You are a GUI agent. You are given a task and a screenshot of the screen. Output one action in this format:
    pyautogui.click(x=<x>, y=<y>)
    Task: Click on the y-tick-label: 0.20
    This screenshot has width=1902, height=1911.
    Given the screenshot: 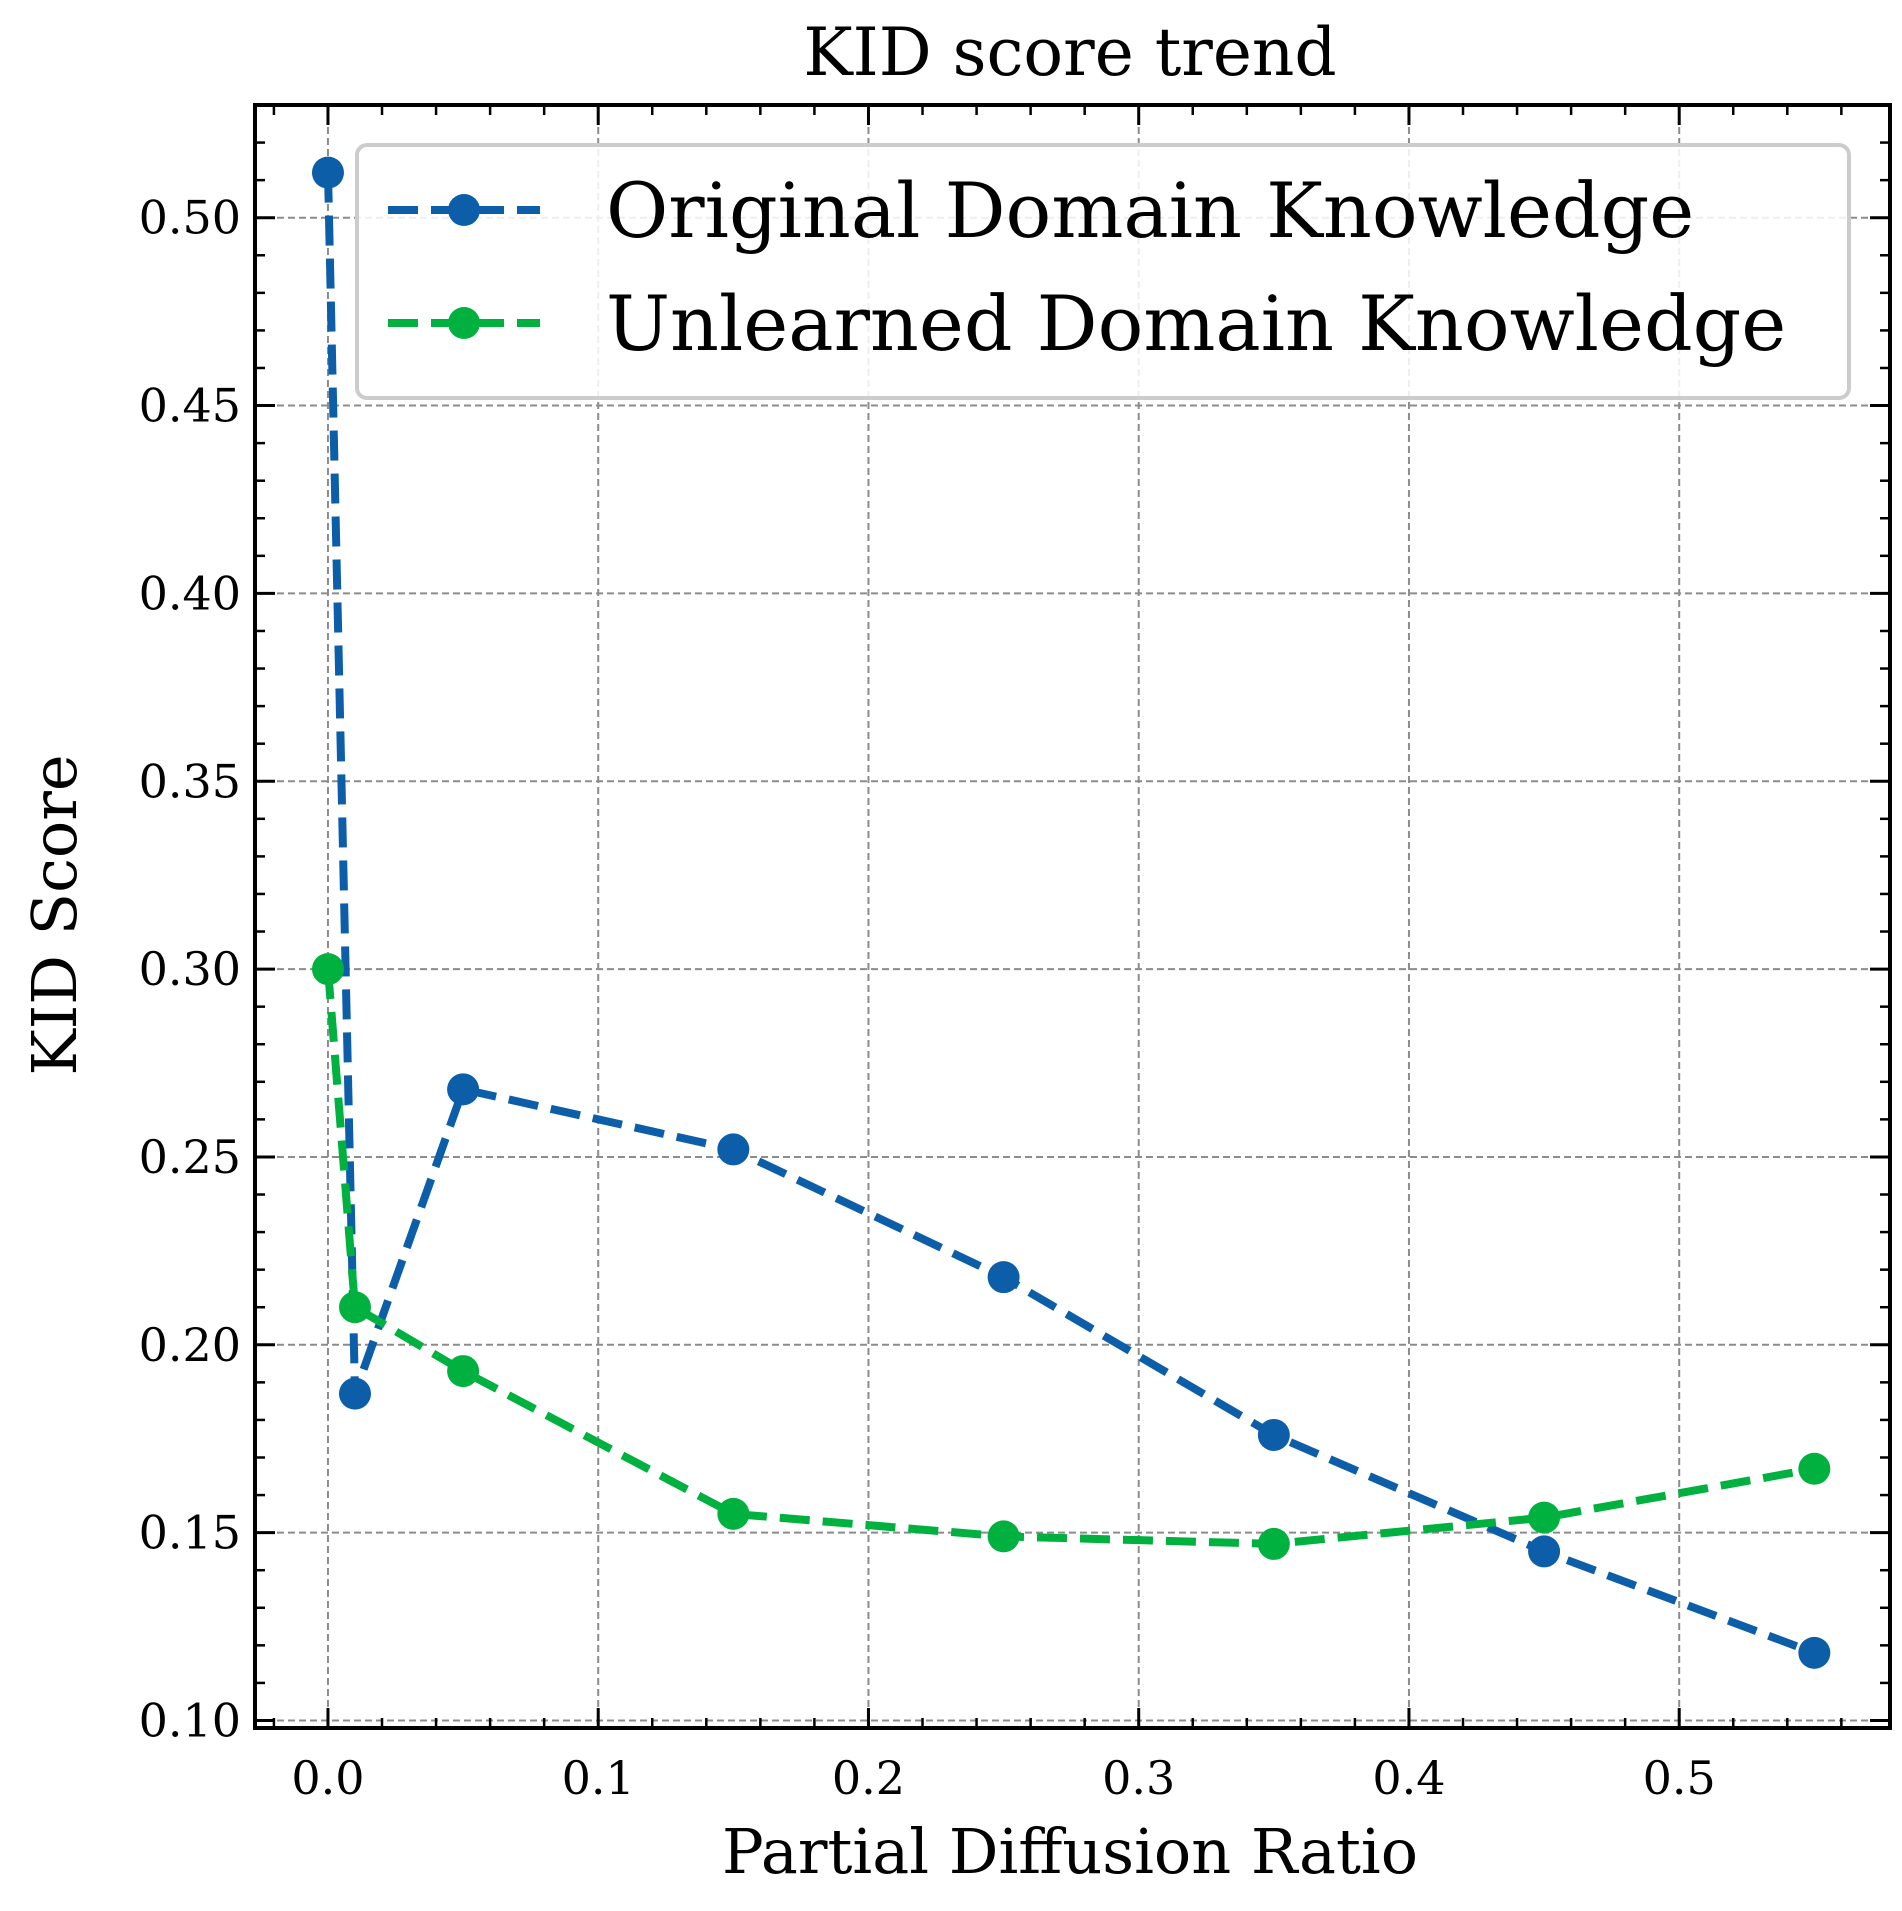 What is the action you would take?
    pyautogui.click(x=190, y=1345)
    